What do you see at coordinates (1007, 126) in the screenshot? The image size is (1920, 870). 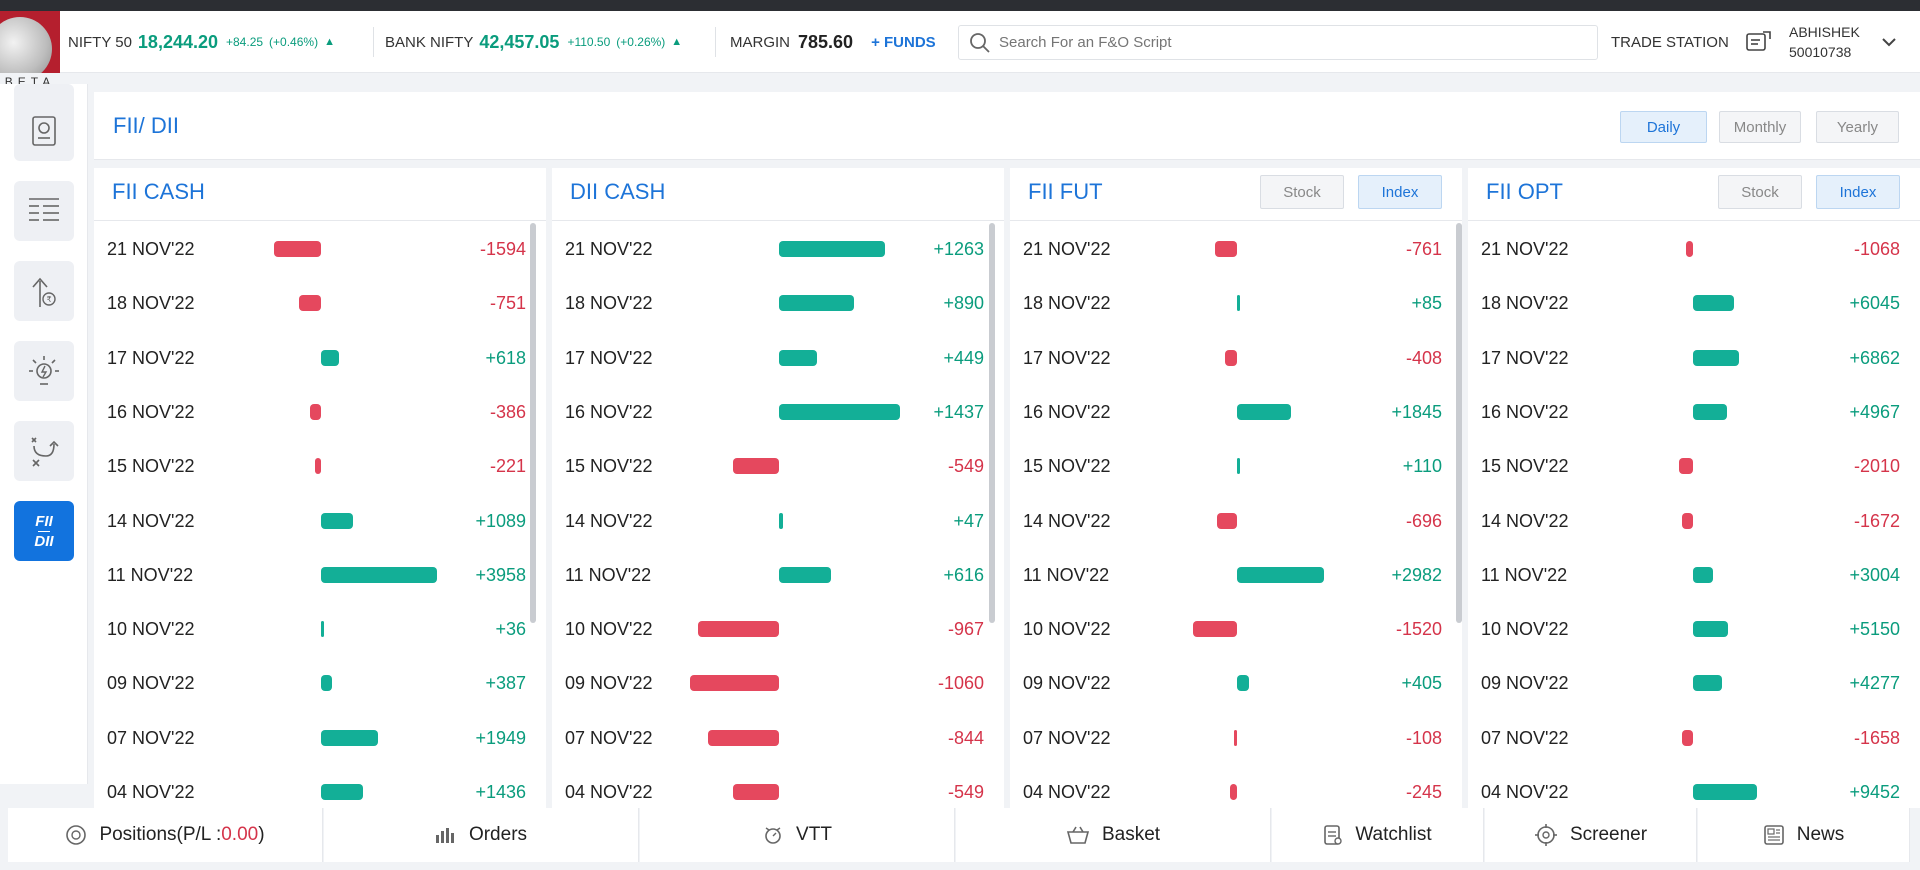 I see `page-titlebar: FII/ DII Daily Monthly Yearly` at bounding box center [1007, 126].